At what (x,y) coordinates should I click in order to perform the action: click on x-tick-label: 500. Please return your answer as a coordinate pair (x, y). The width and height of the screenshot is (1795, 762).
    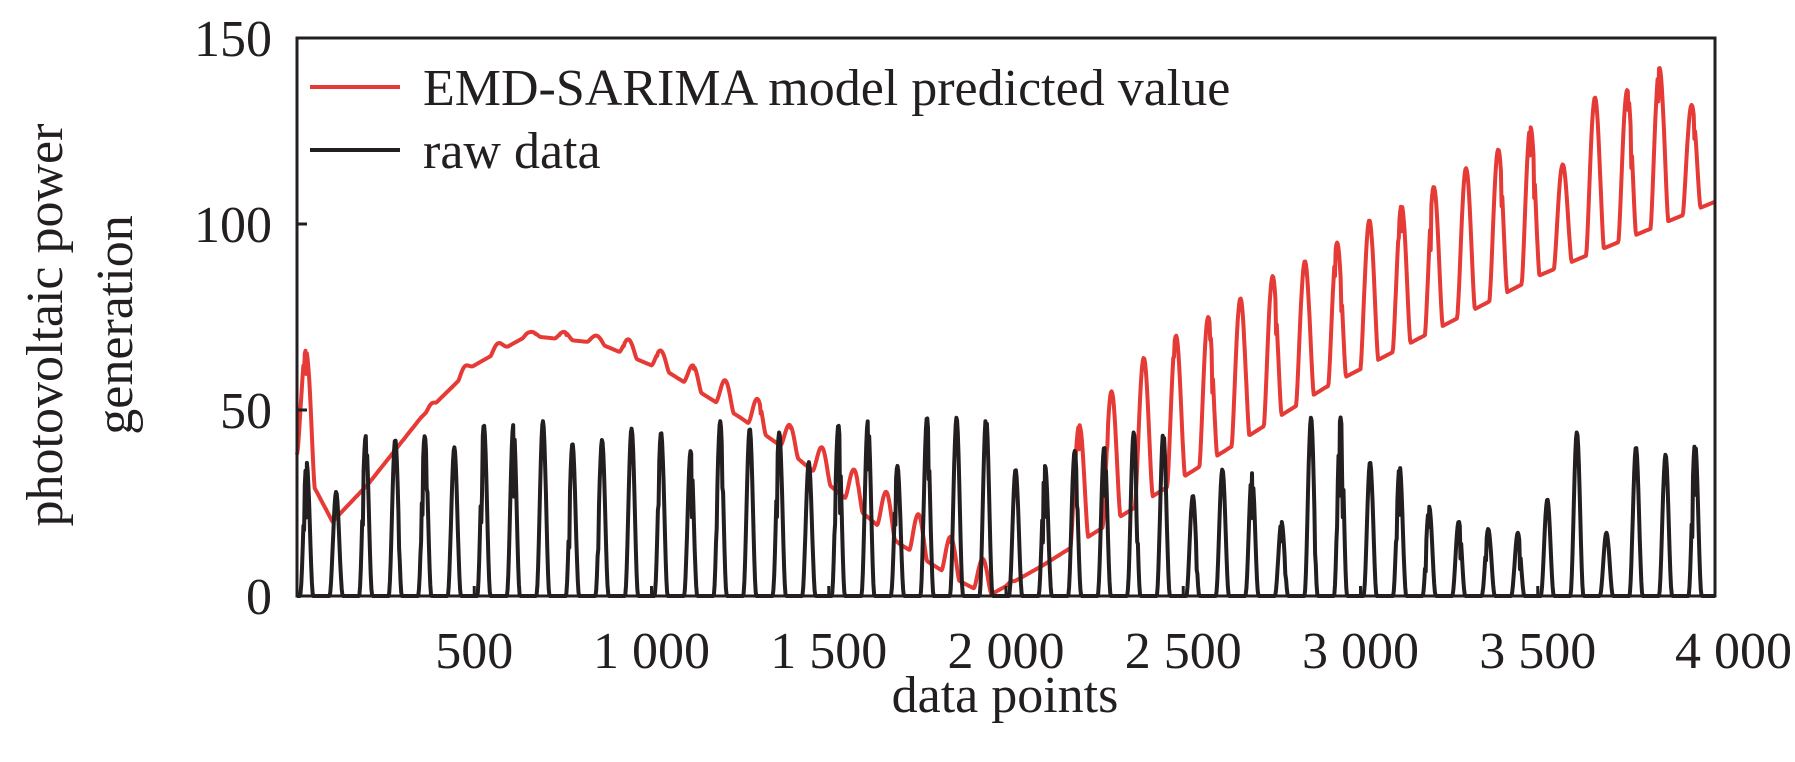
    Looking at the image, I should click on (474, 651).